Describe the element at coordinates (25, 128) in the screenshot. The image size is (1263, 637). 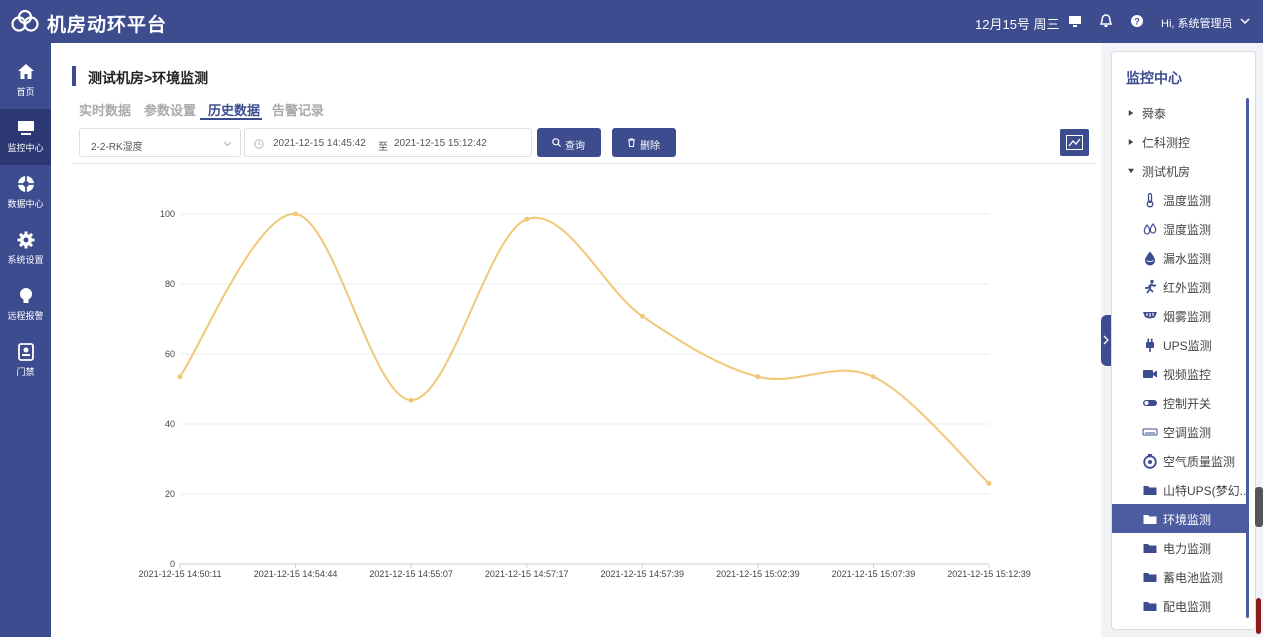
I see `monitor-icon` at that location.